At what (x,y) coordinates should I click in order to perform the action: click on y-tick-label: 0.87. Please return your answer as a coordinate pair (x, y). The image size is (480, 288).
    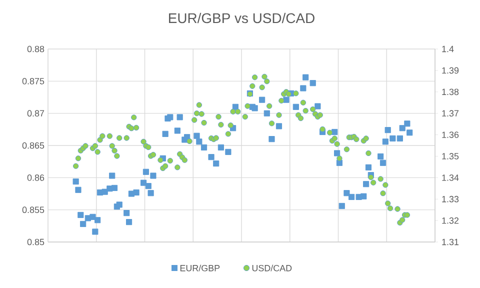
    Looking at the image, I should click on (35, 113).